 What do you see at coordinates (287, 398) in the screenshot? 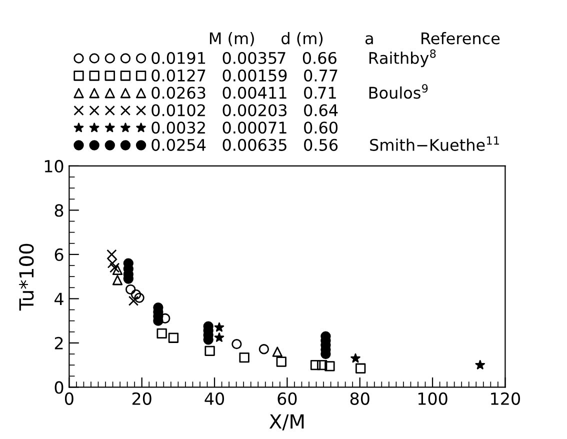
I see `x-tick-label: 60` at bounding box center [287, 398].